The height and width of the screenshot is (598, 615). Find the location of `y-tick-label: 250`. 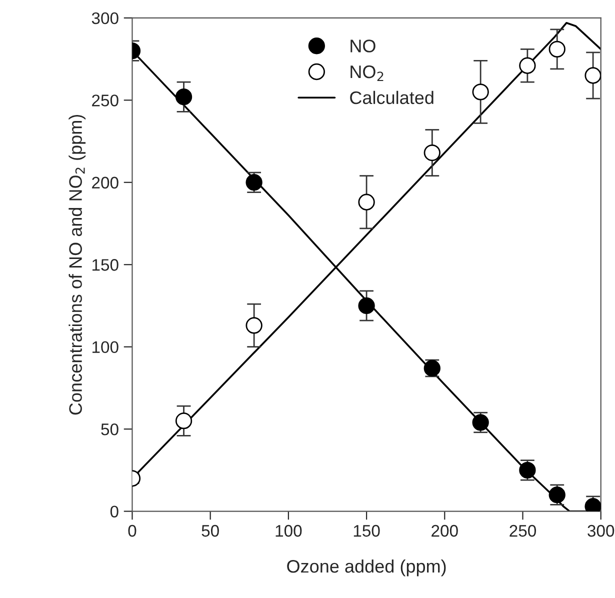

y-tick-label: 250 is located at coordinates (105, 100).